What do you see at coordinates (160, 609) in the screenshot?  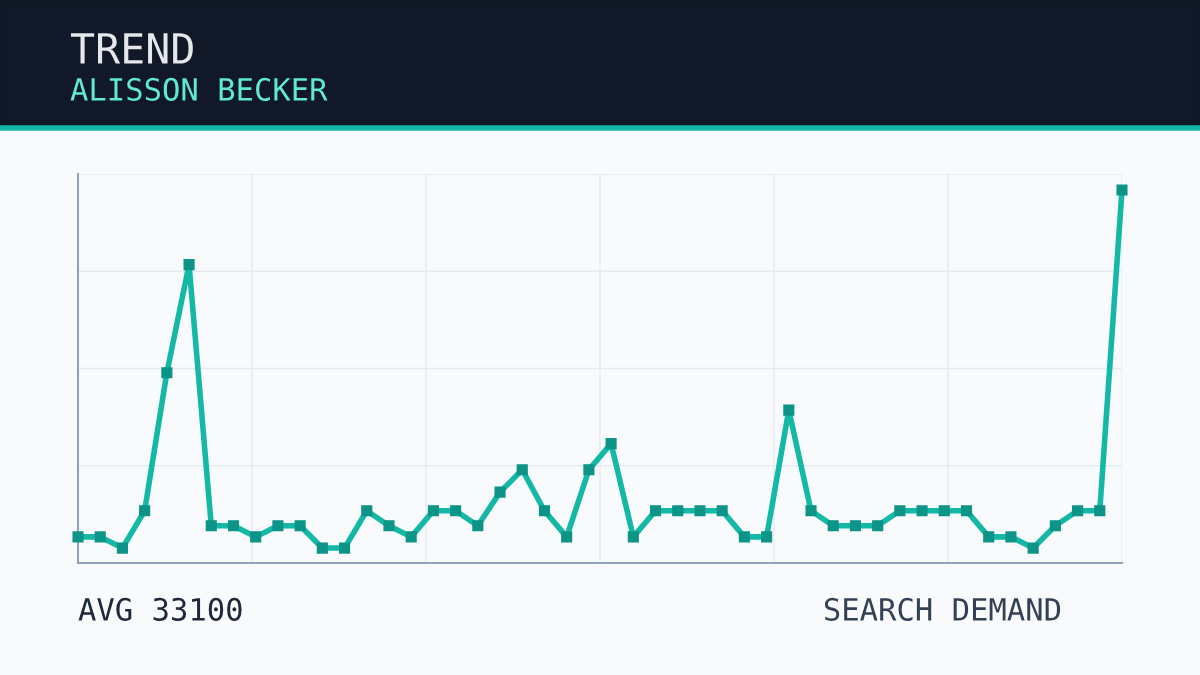 I see `text: AVG 33100` at bounding box center [160, 609].